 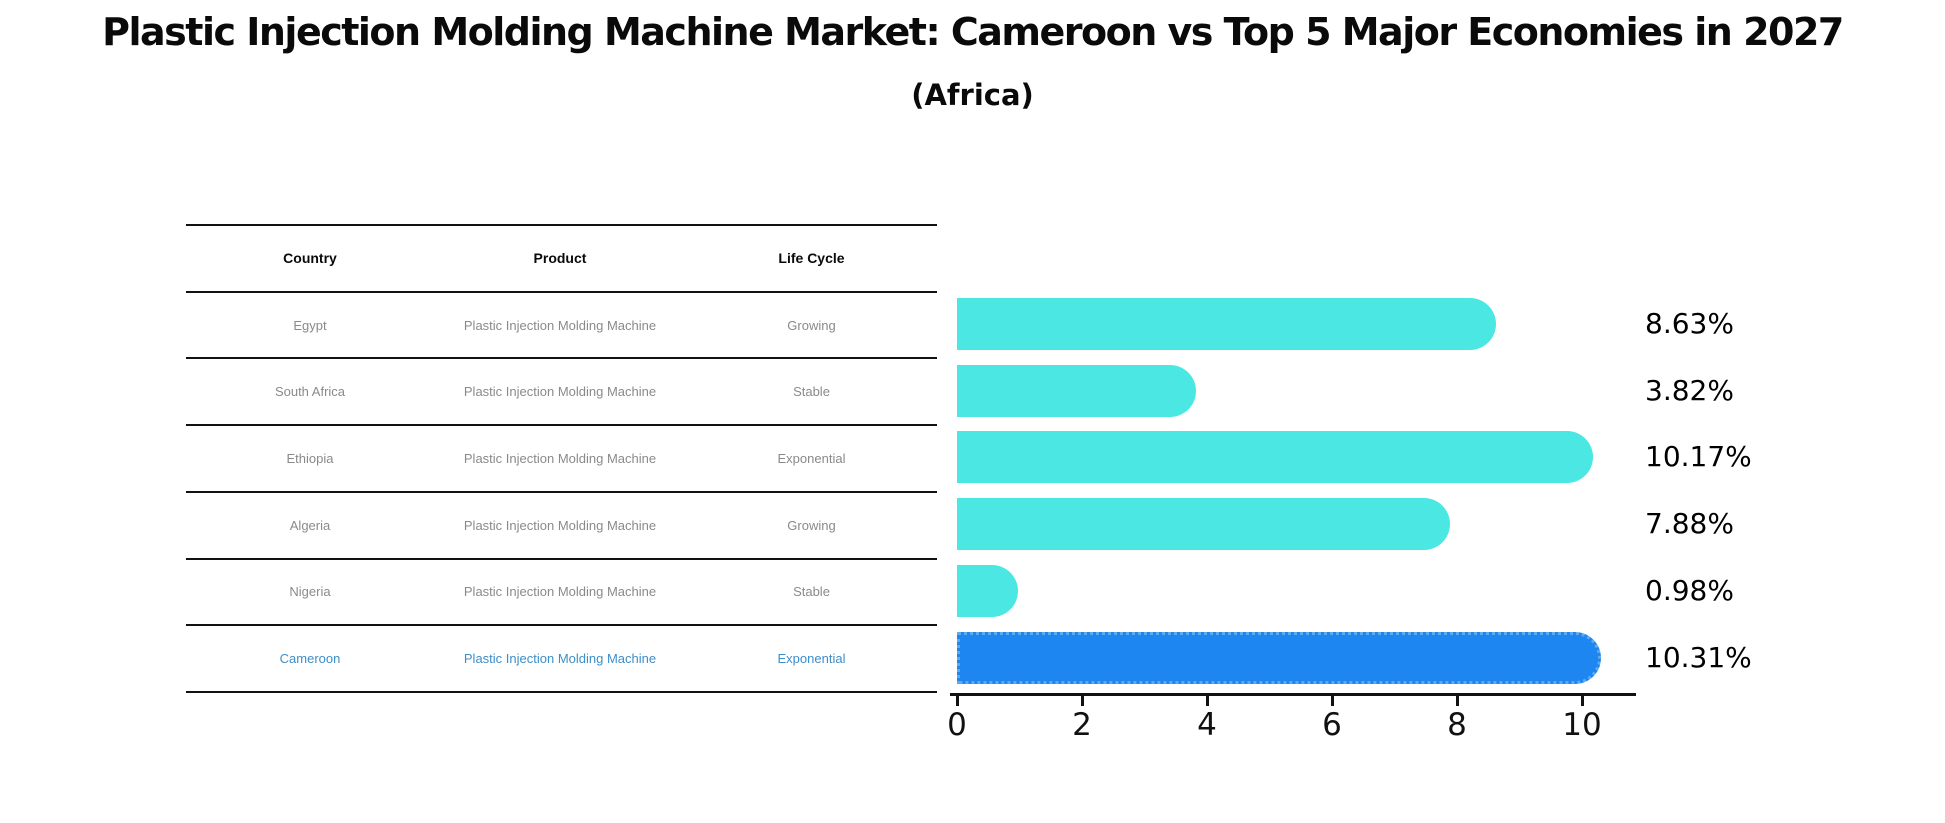 I want to click on table-header-country: Country, so click(x=310, y=258).